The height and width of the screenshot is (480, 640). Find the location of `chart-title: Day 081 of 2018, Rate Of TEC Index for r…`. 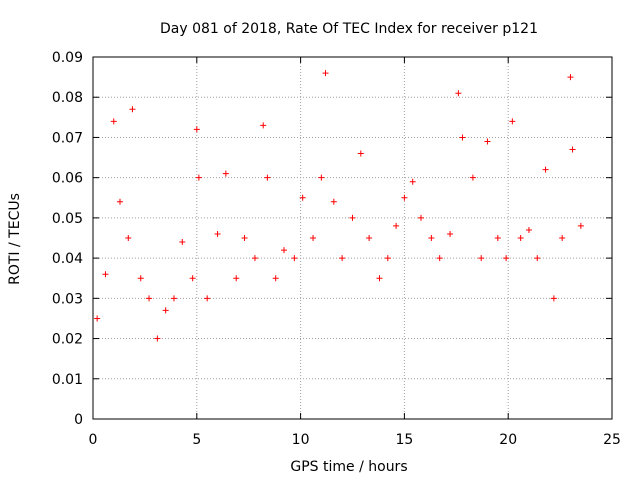

chart-title: Day 081 of 2018, Rate Of TEC Index for r… is located at coordinates (349, 29).